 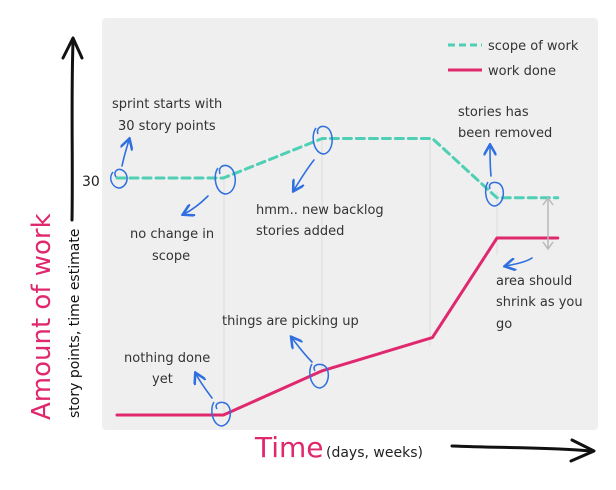 I want to click on annotation-stories-removed: stories has been removed, so click(x=505, y=123).